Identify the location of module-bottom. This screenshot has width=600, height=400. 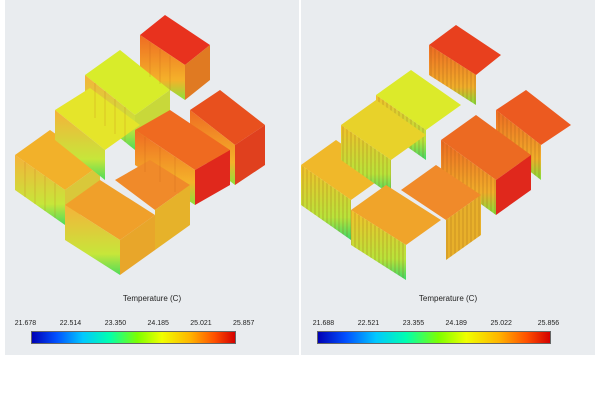
(152, 205).